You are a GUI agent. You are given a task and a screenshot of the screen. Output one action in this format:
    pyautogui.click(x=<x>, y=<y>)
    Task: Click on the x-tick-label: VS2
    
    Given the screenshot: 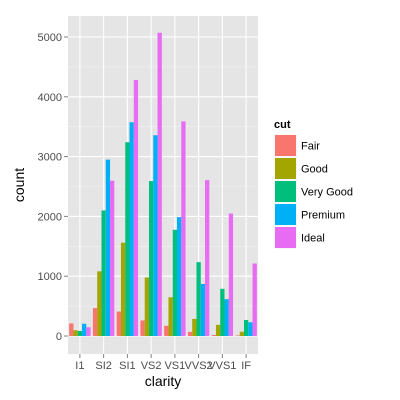 What is the action you would take?
    pyautogui.click(x=151, y=366)
    